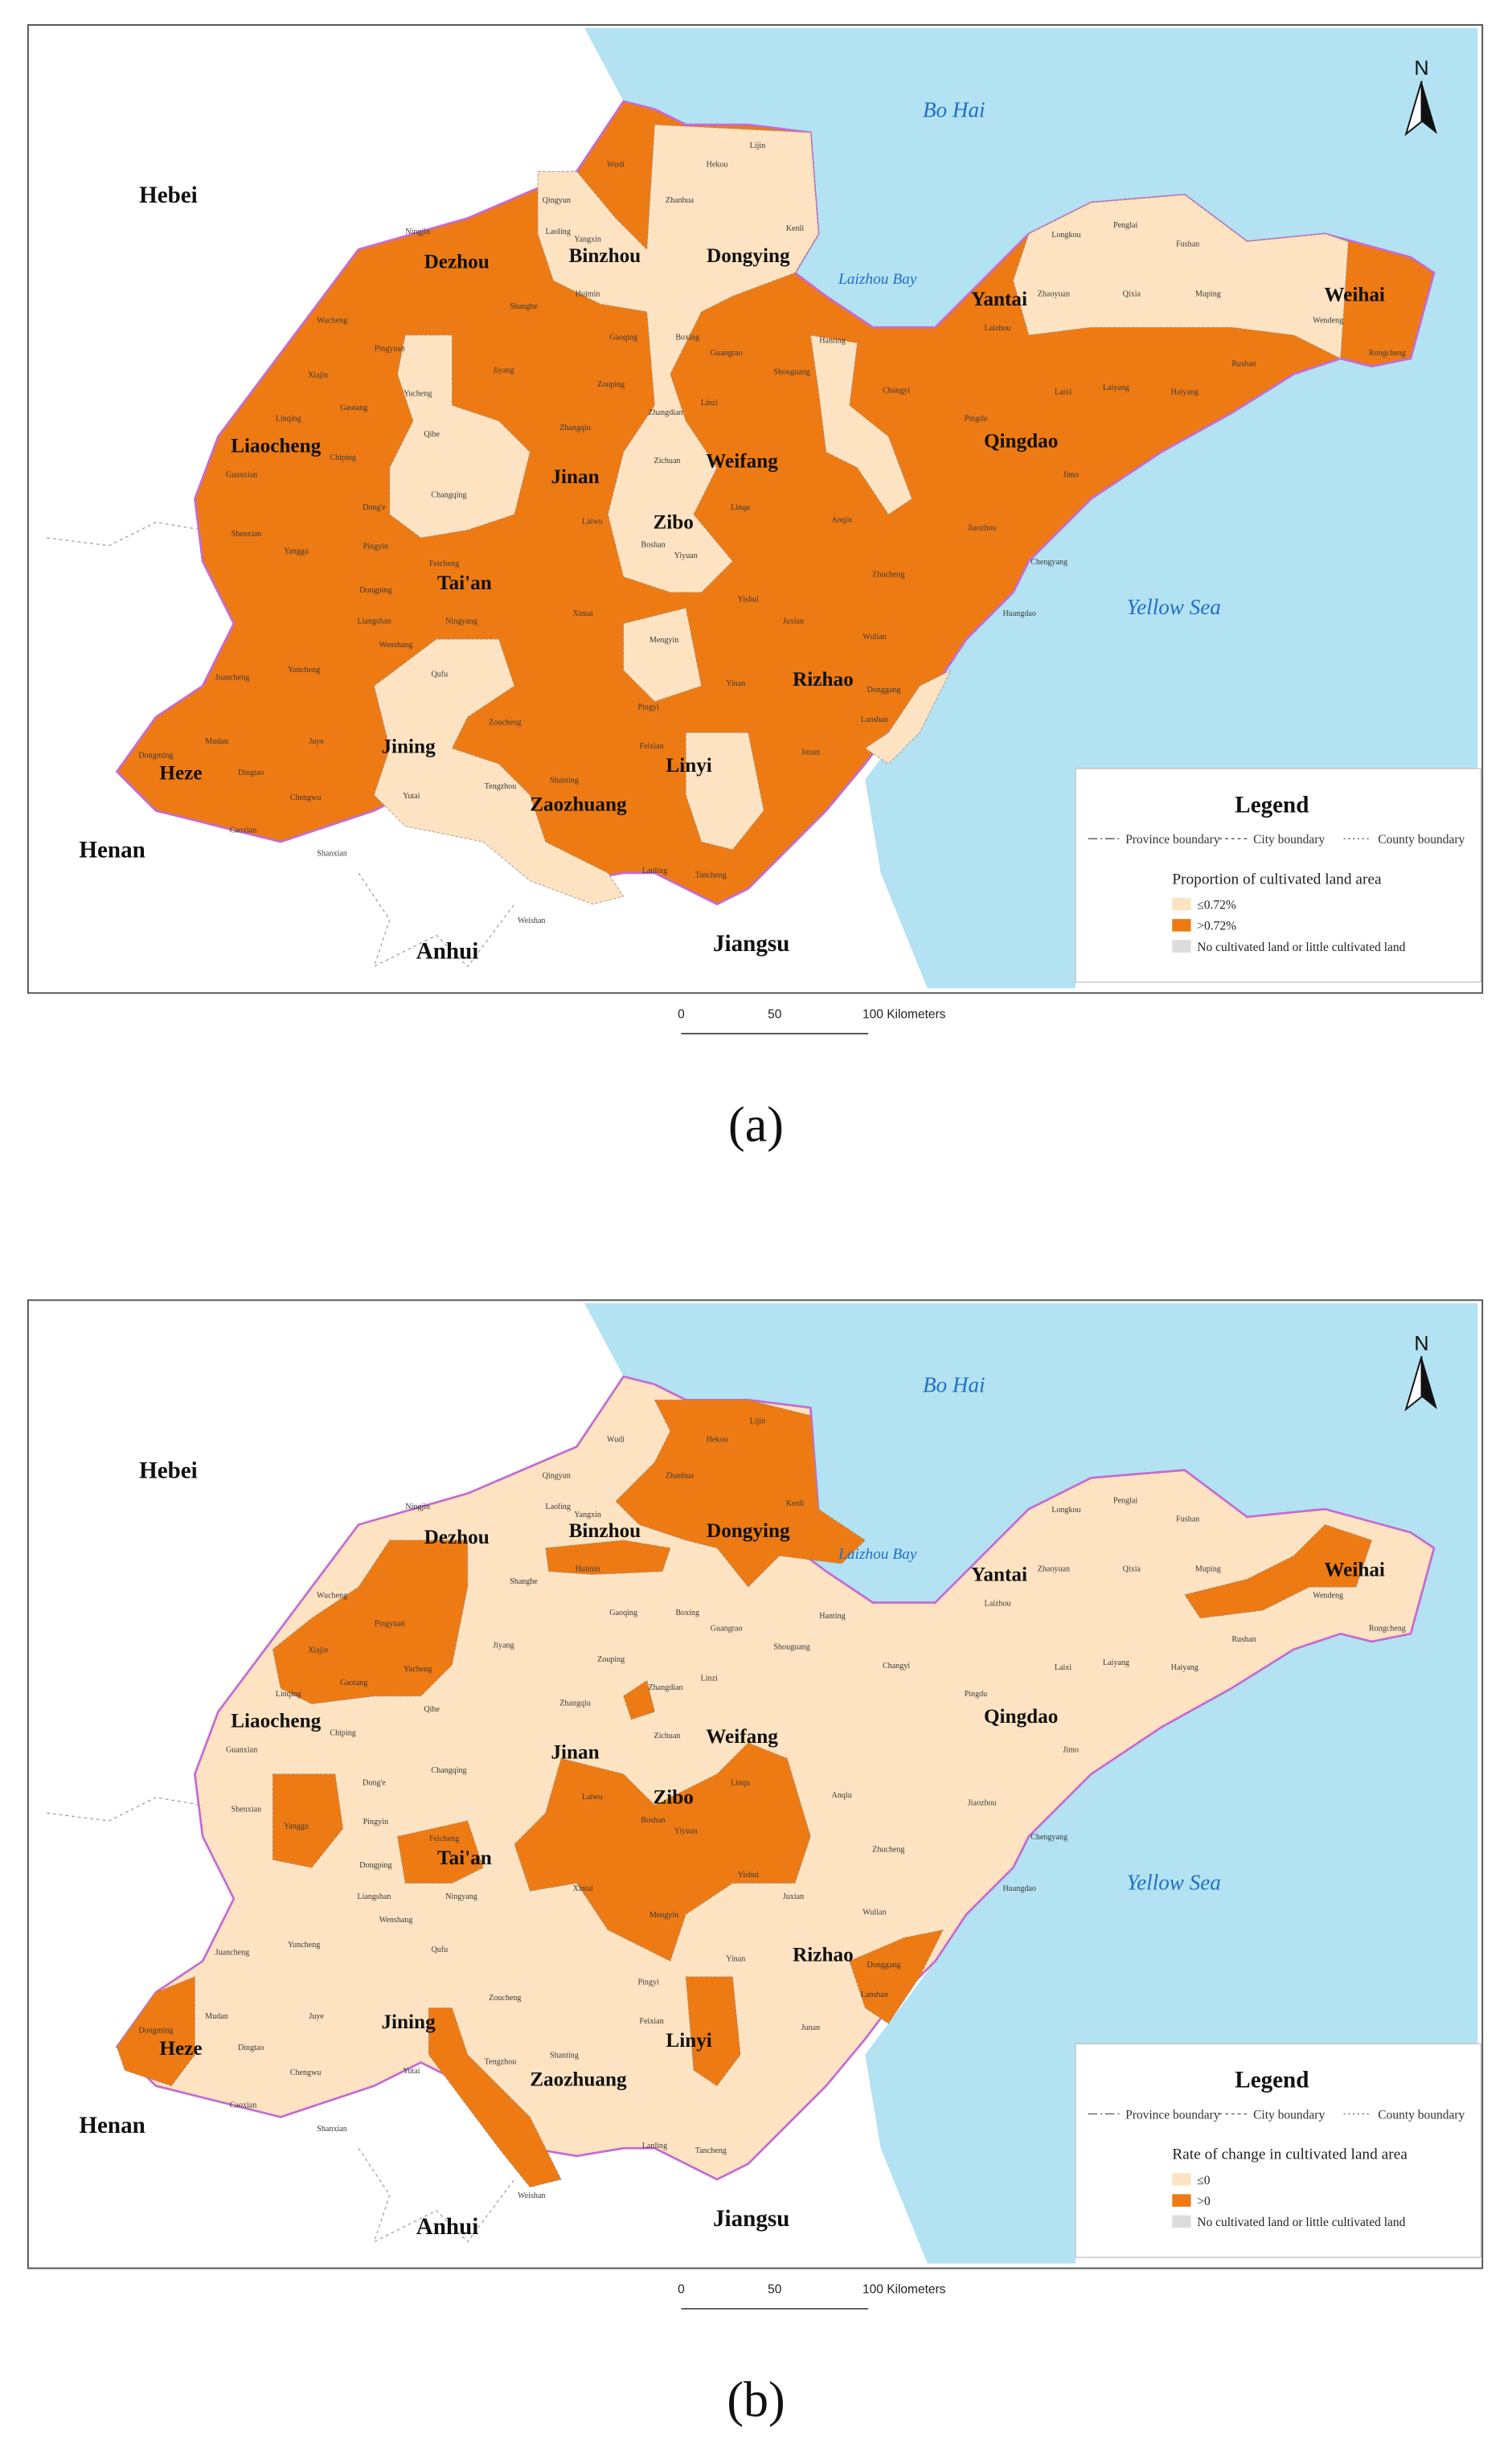 Image resolution: width=1512 pixels, height=2460 pixels. I want to click on city-label: Weihai, so click(1354, 294).